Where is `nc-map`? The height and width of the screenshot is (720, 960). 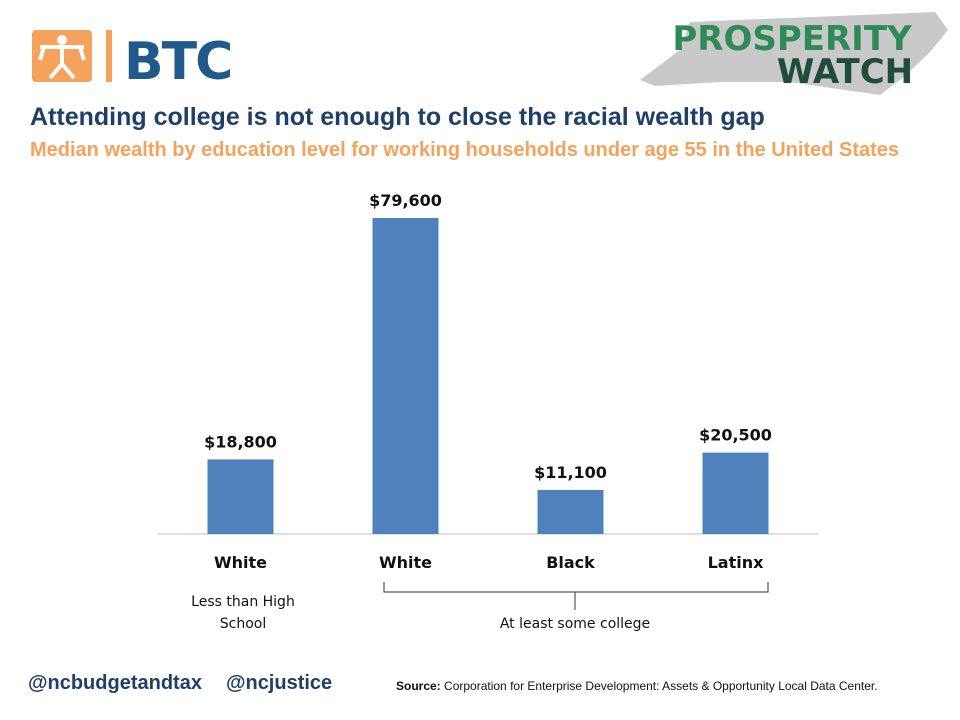 nc-map is located at coordinates (794, 53).